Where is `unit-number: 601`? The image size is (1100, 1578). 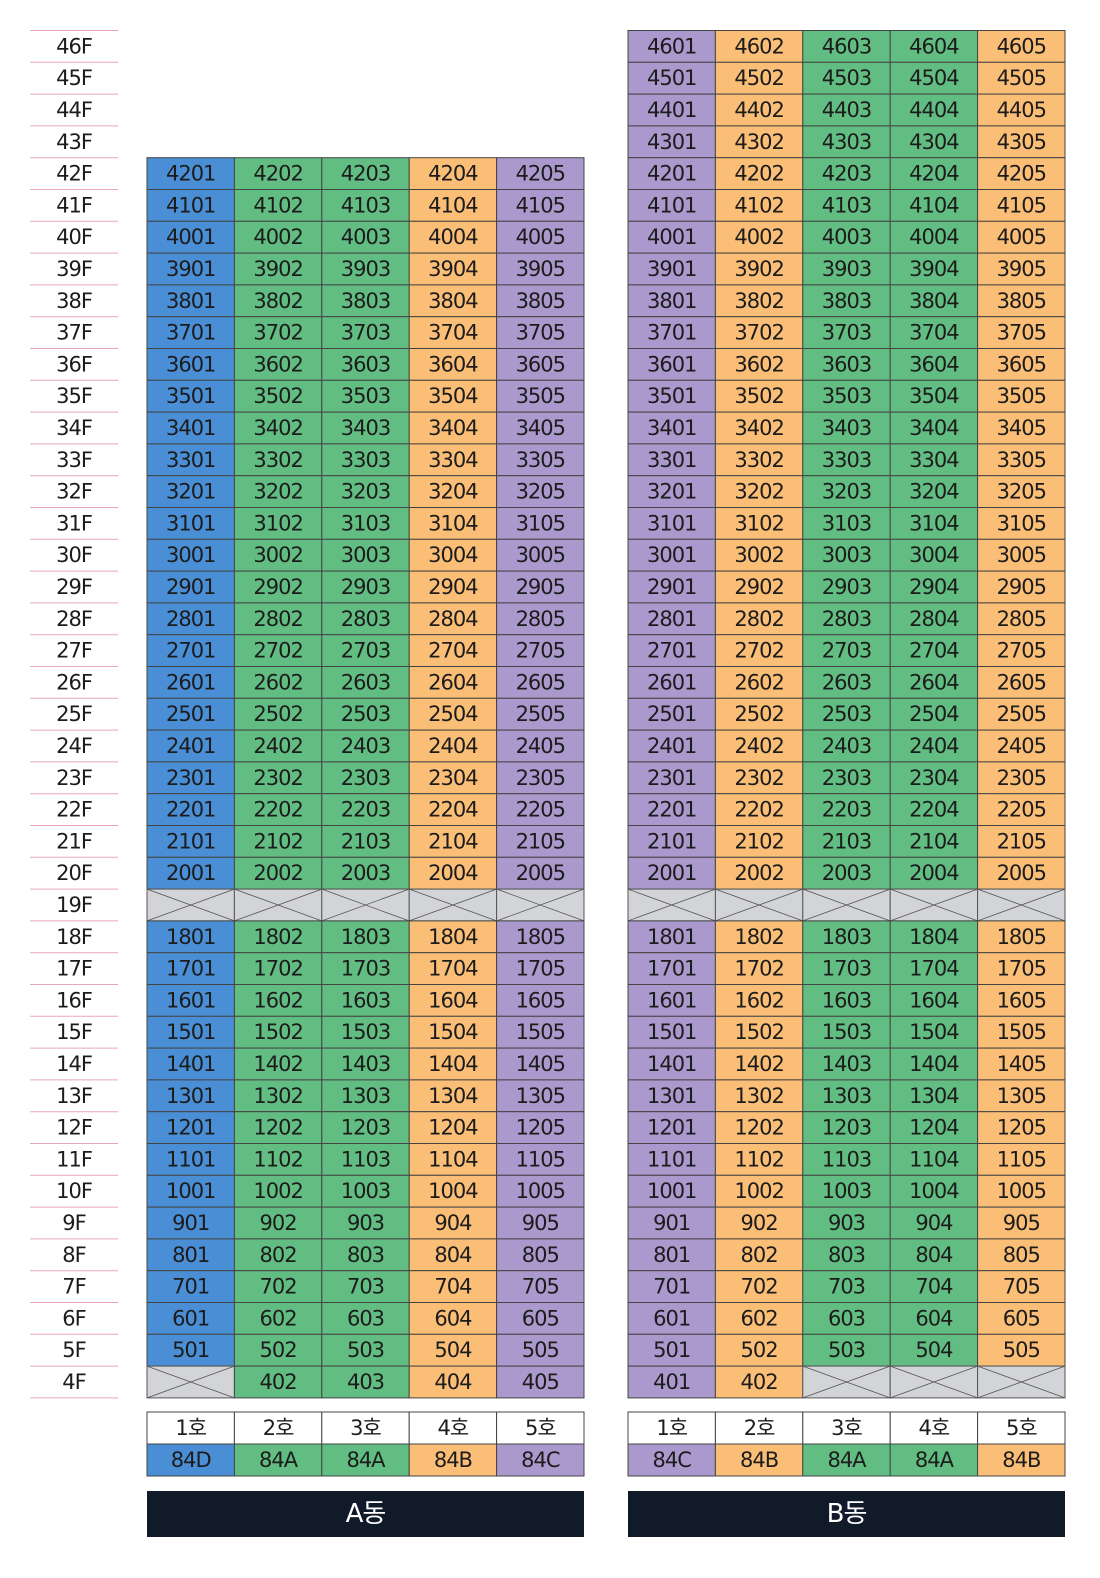
unit-number: 601 is located at coordinates (671, 1318).